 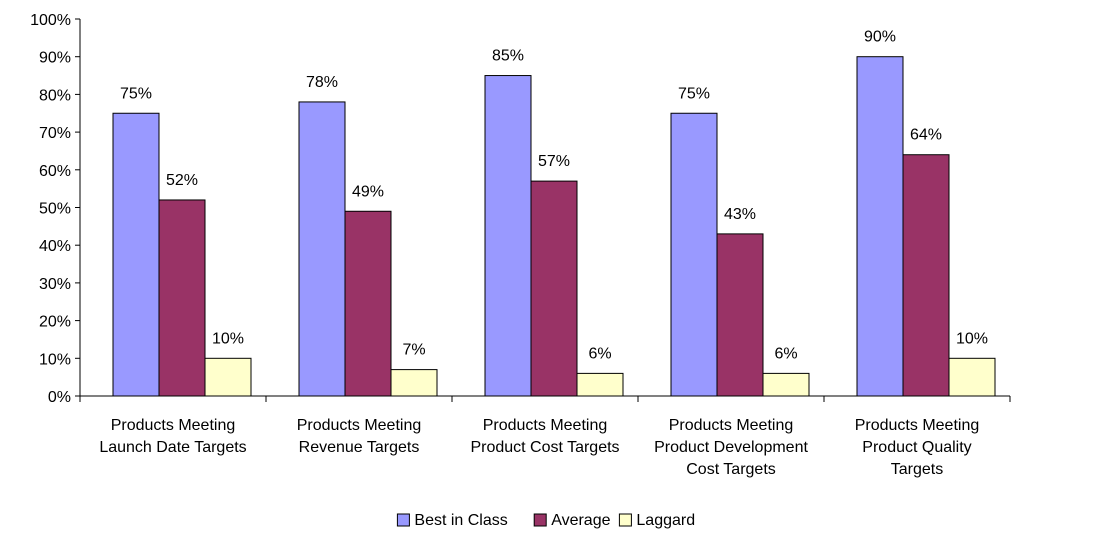 What do you see at coordinates (55, 359) in the screenshot?
I see `y-tick-label: 10%` at bounding box center [55, 359].